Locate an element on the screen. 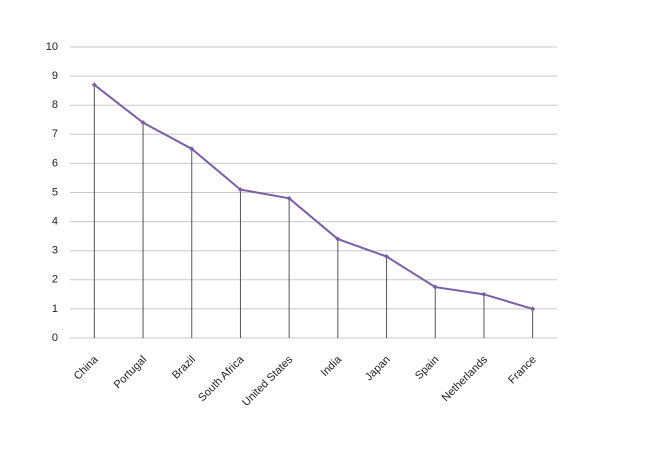 The image size is (650, 450). x-tick-label: India is located at coordinates (332, 366).